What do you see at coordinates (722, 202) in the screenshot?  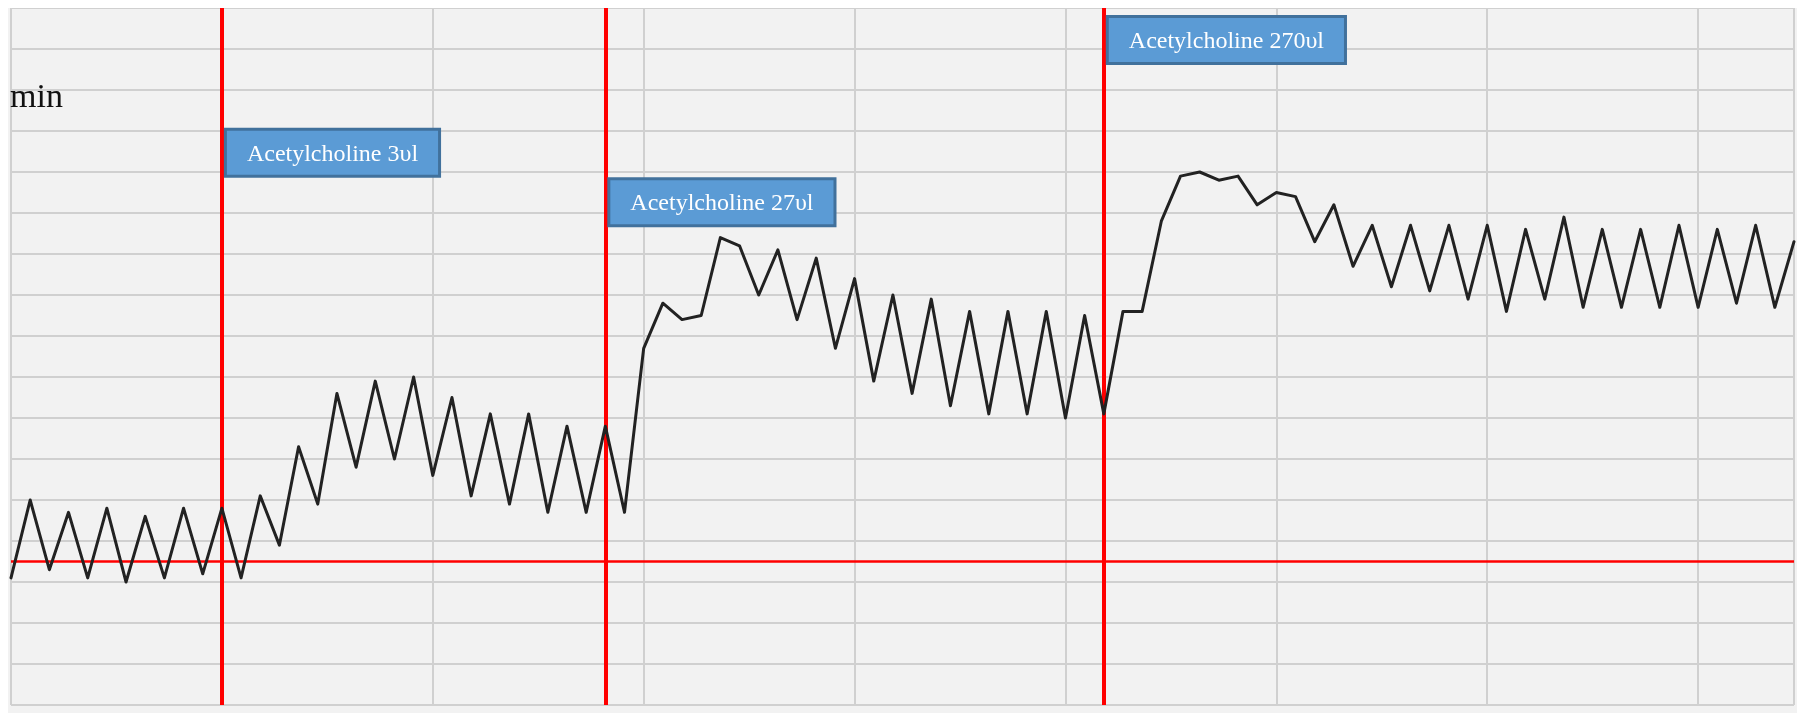 I see `annotation: Acetylcholine 27υl` at bounding box center [722, 202].